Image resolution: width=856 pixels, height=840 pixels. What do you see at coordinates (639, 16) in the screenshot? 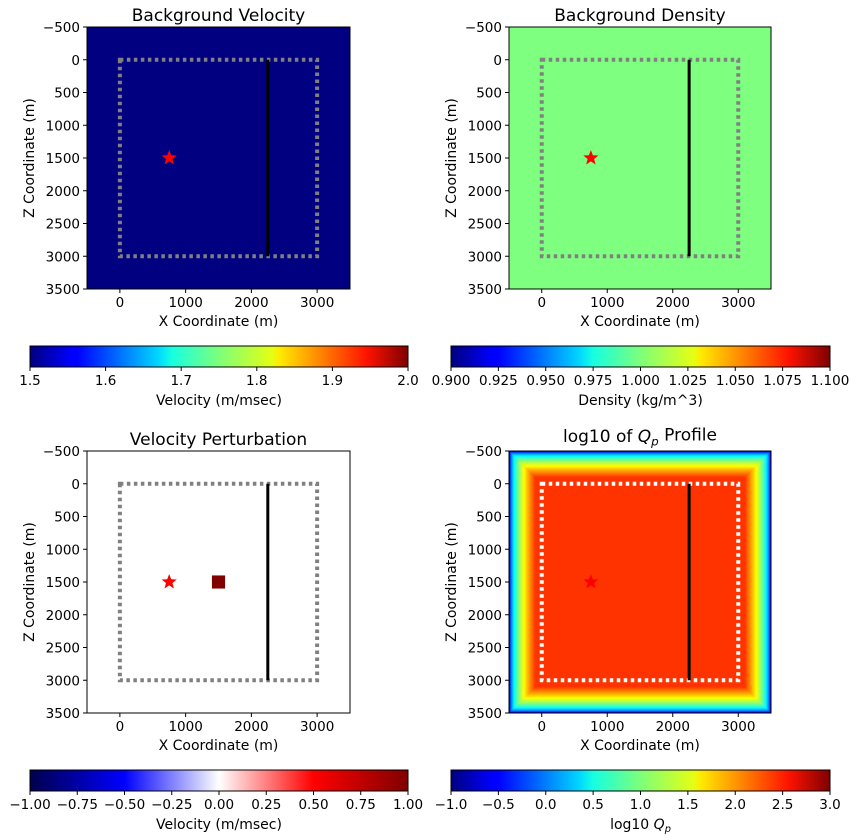
I see `chart-title: Background Density` at bounding box center [639, 16].